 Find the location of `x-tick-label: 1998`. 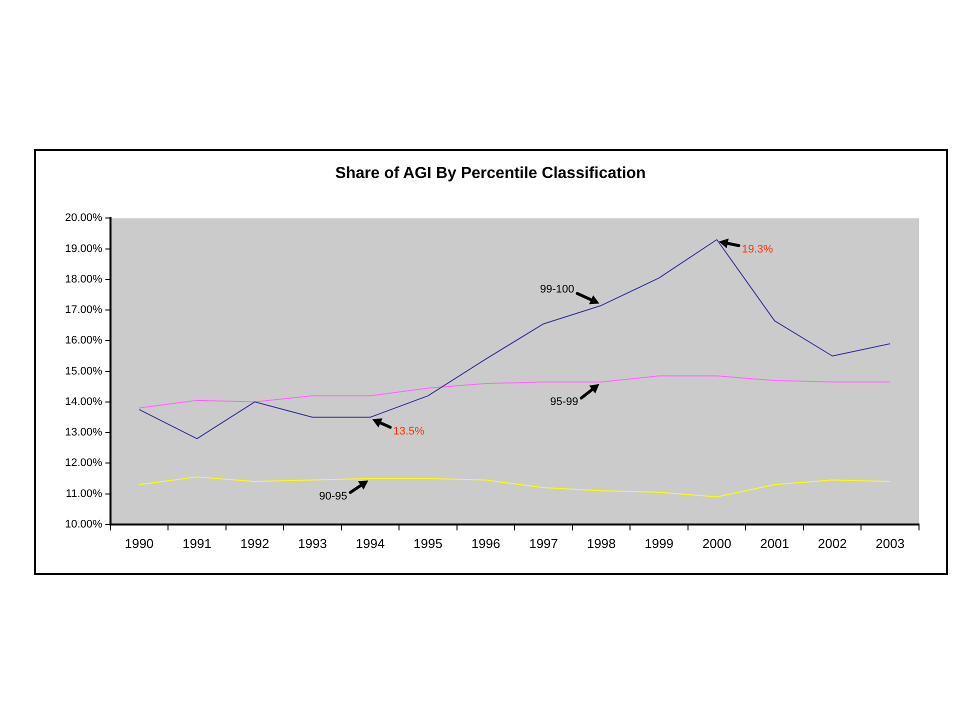

x-tick-label: 1998 is located at coordinates (601, 543).